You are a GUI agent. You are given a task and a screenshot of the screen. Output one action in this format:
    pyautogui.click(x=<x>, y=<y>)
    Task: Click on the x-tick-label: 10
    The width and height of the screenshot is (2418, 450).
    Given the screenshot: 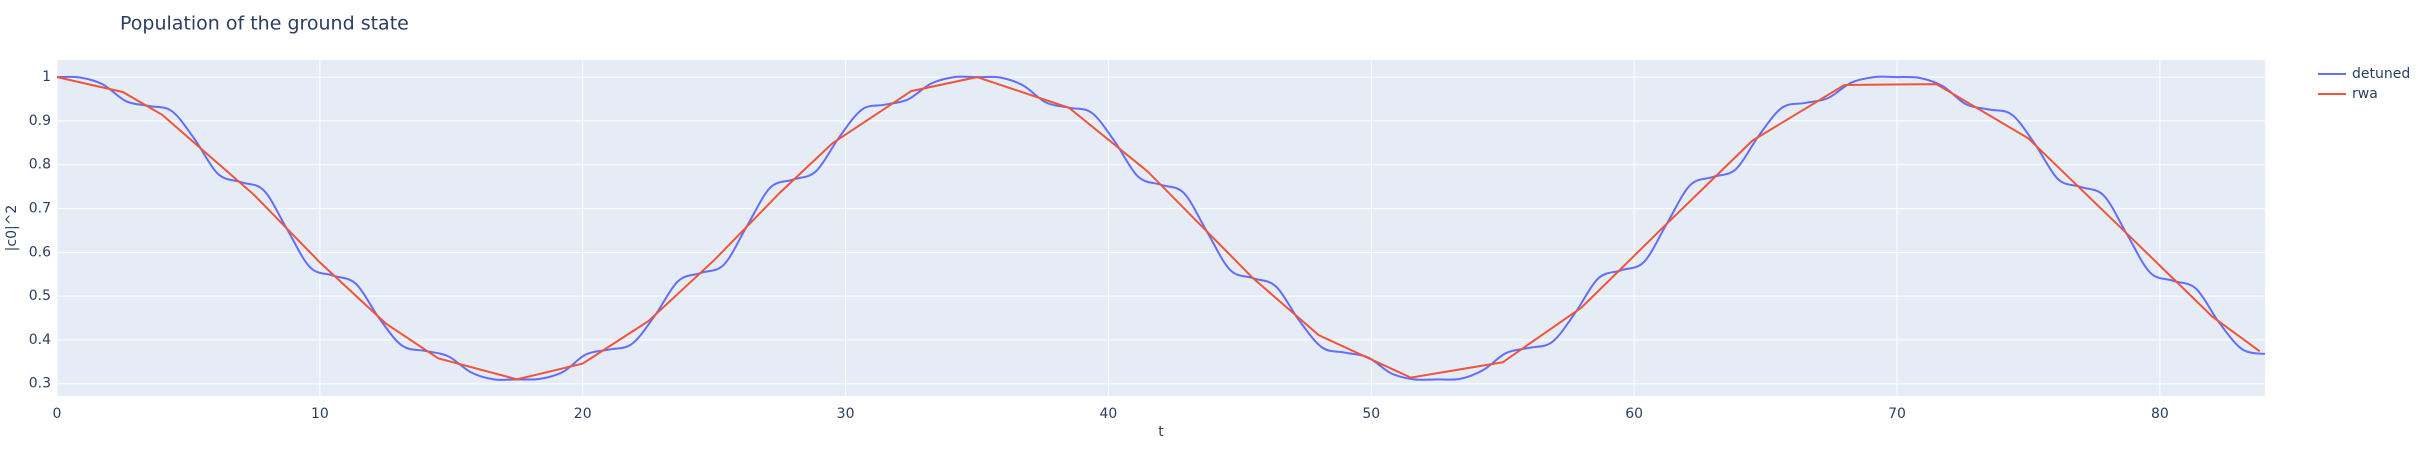 What is the action you would take?
    pyautogui.click(x=320, y=414)
    